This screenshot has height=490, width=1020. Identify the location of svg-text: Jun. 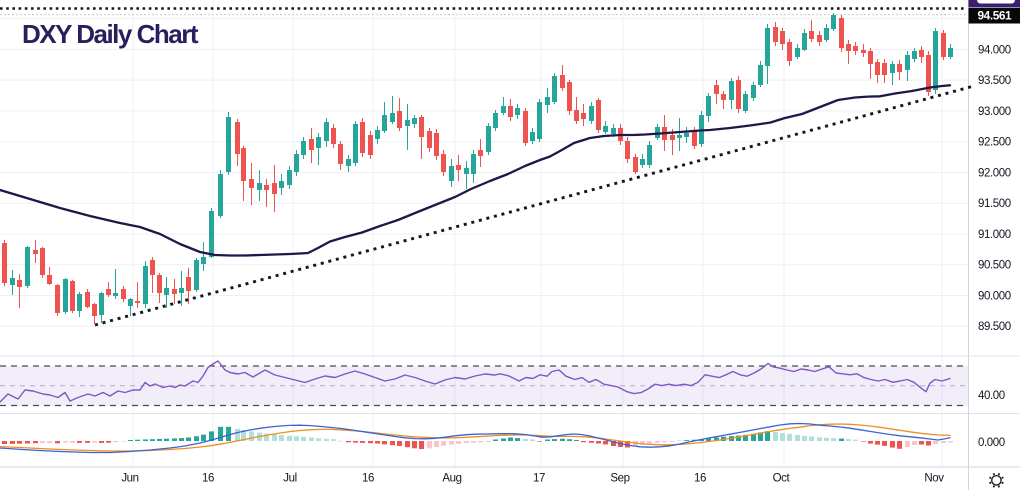
(129, 479).